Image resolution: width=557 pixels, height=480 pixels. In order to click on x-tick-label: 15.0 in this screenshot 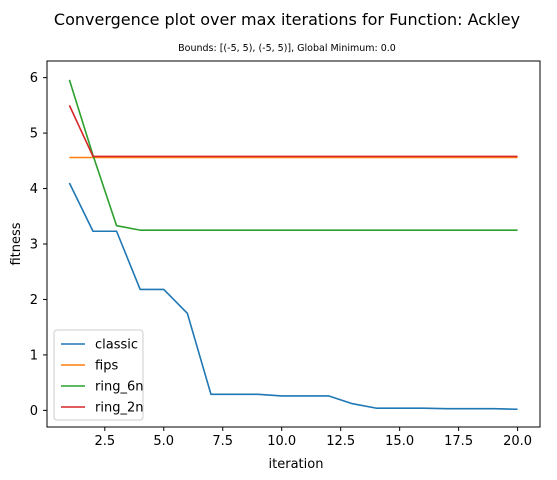, I will do `click(399, 441)`.